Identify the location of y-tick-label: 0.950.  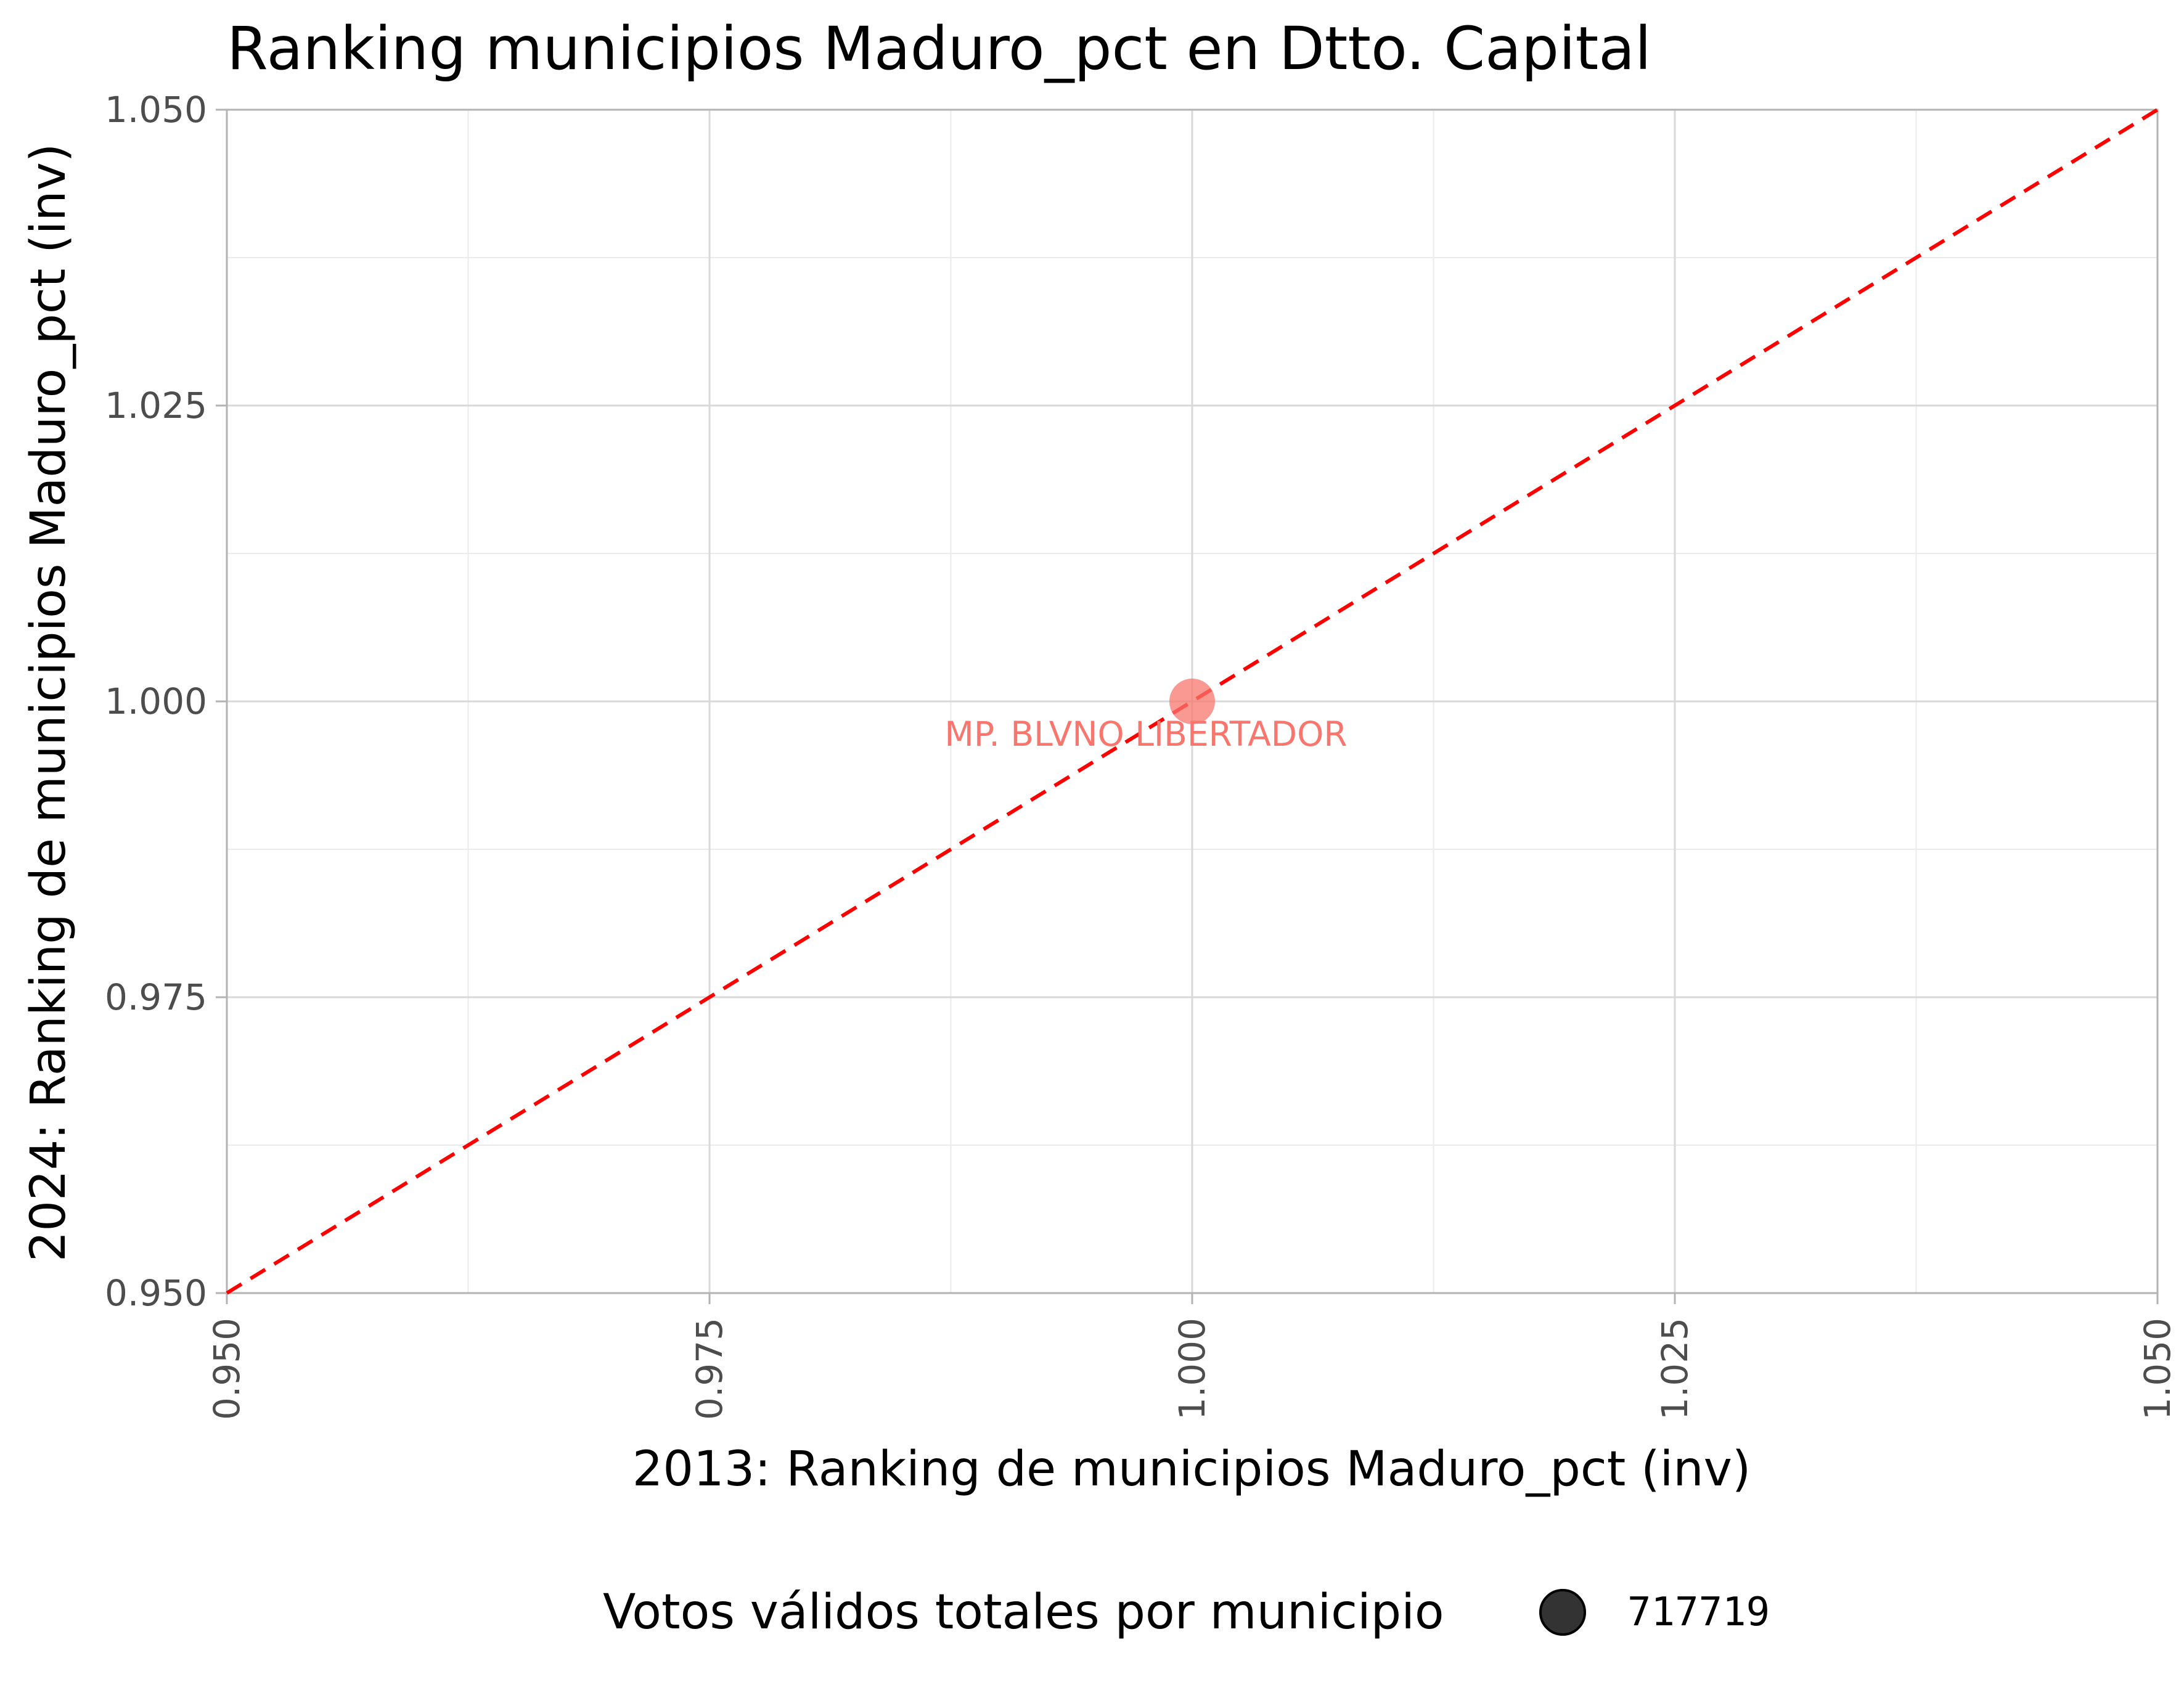
(156, 1293).